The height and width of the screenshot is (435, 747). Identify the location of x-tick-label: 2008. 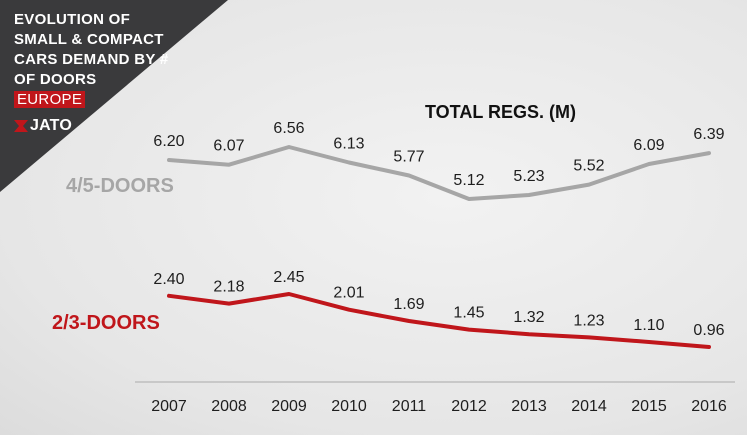
(229, 406).